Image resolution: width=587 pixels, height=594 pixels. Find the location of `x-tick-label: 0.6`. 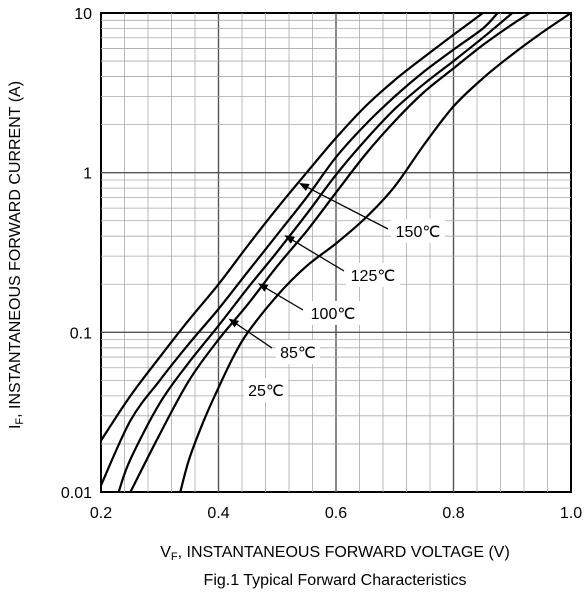

x-tick-label: 0.6 is located at coordinates (336, 513).